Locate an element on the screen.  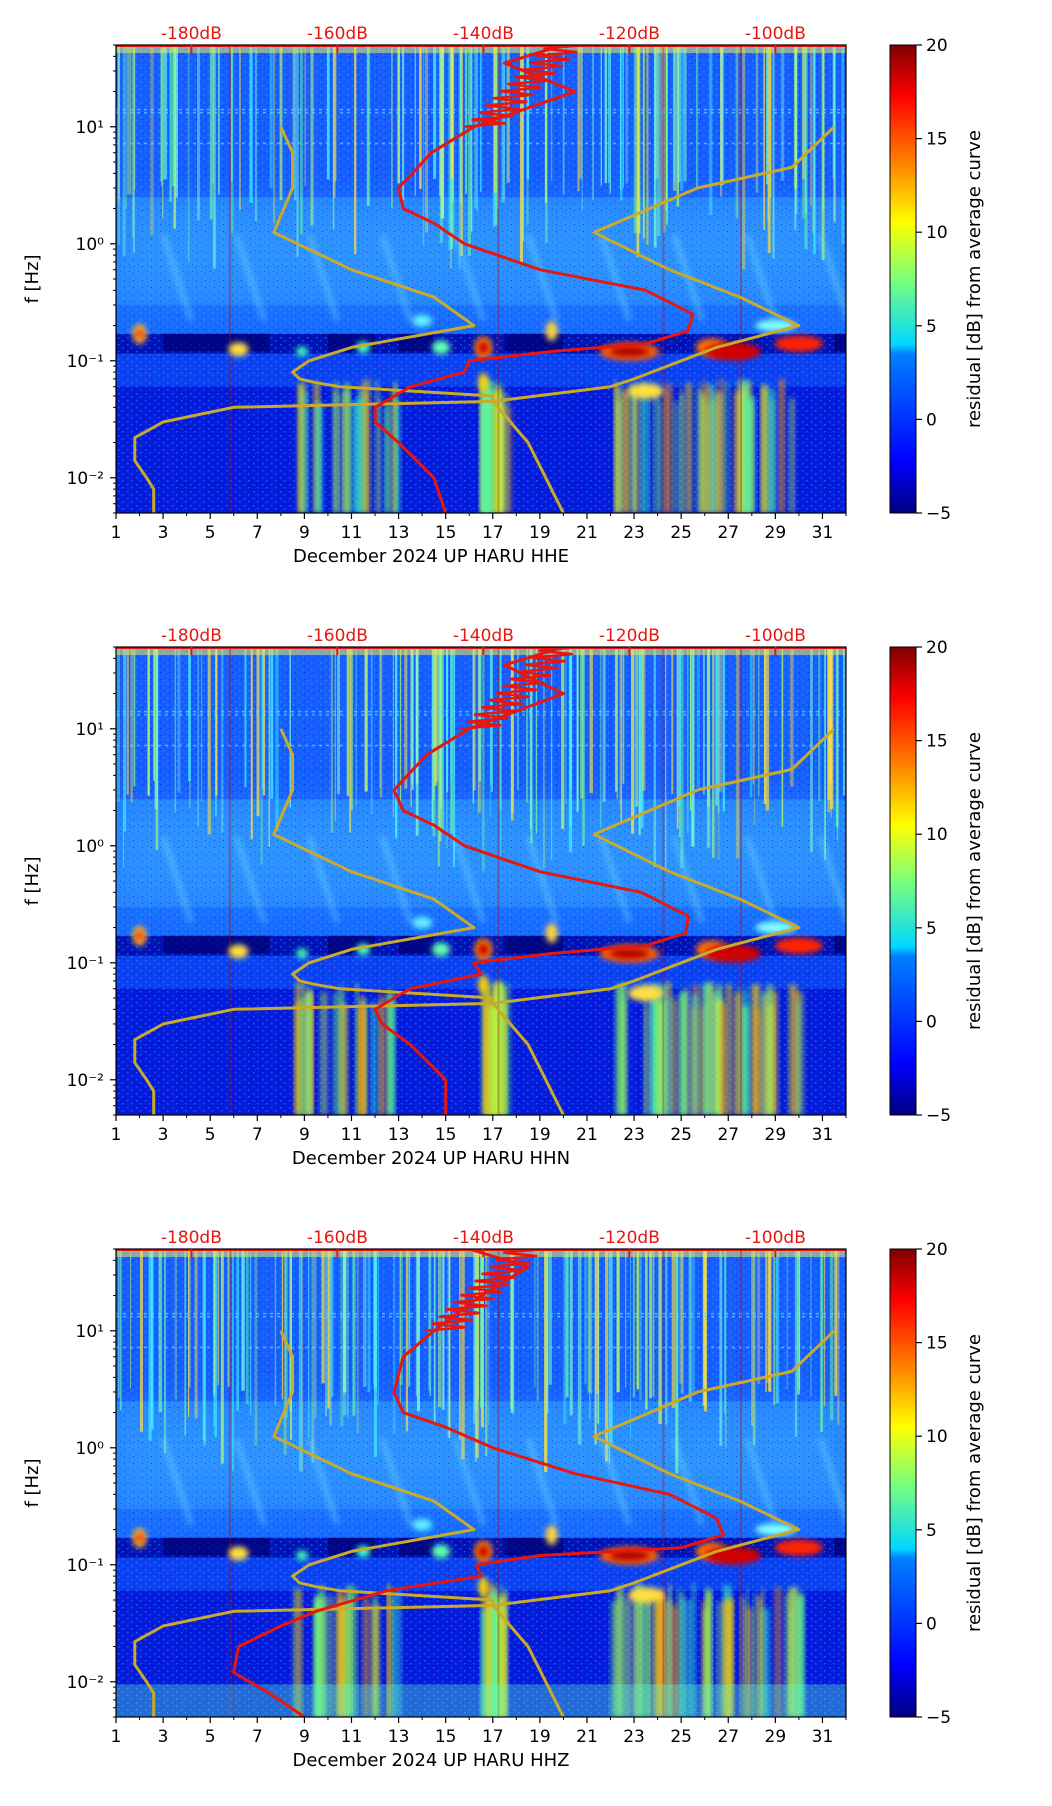
noise-model-curve-high is located at coordinates (663, 921).